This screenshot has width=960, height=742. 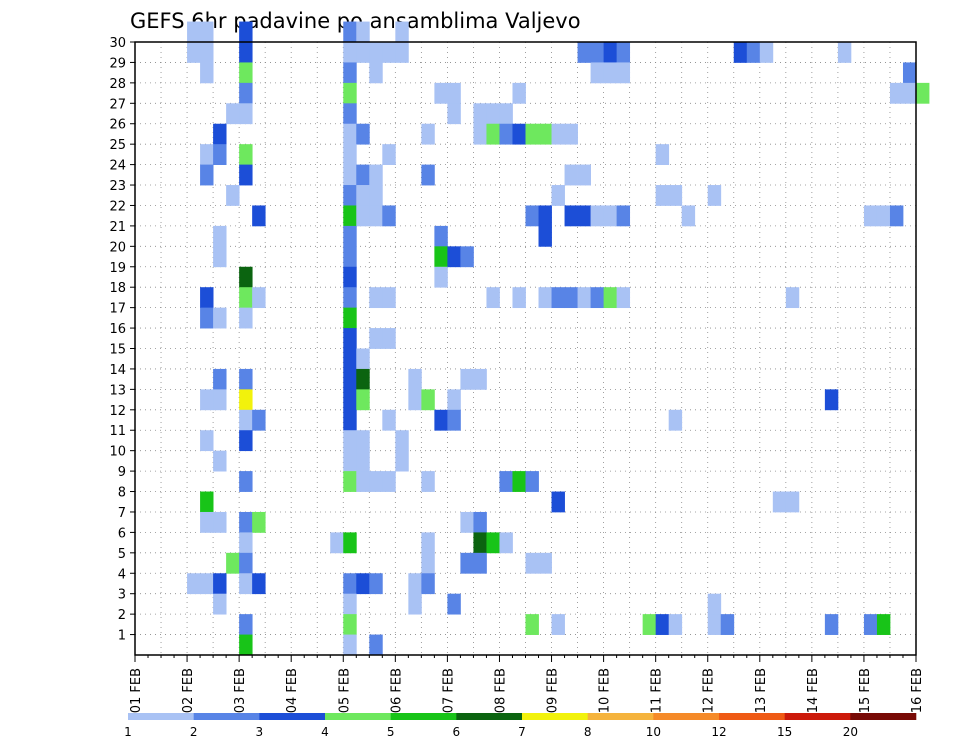 What do you see at coordinates (500, 690) in the screenshot?
I see `x-tick-label: 08 FEB` at bounding box center [500, 690].